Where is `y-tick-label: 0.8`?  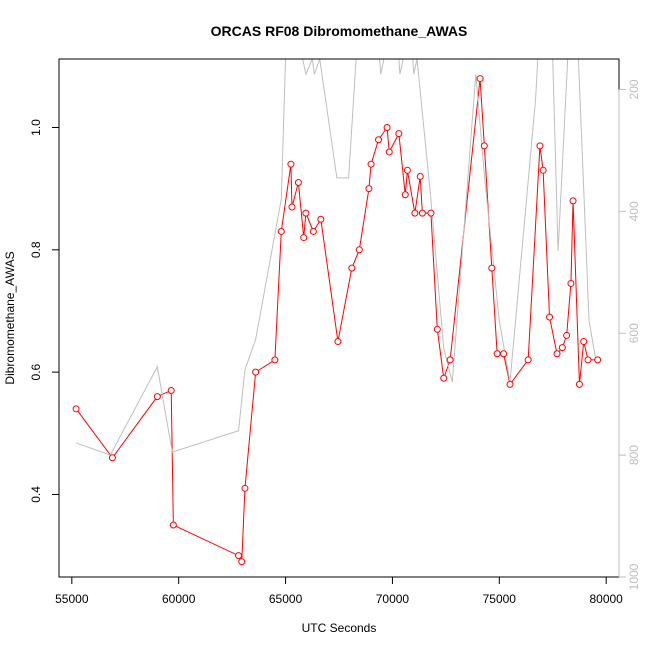
y-tick-label: 0.8 is located at coordinates (36, 249).